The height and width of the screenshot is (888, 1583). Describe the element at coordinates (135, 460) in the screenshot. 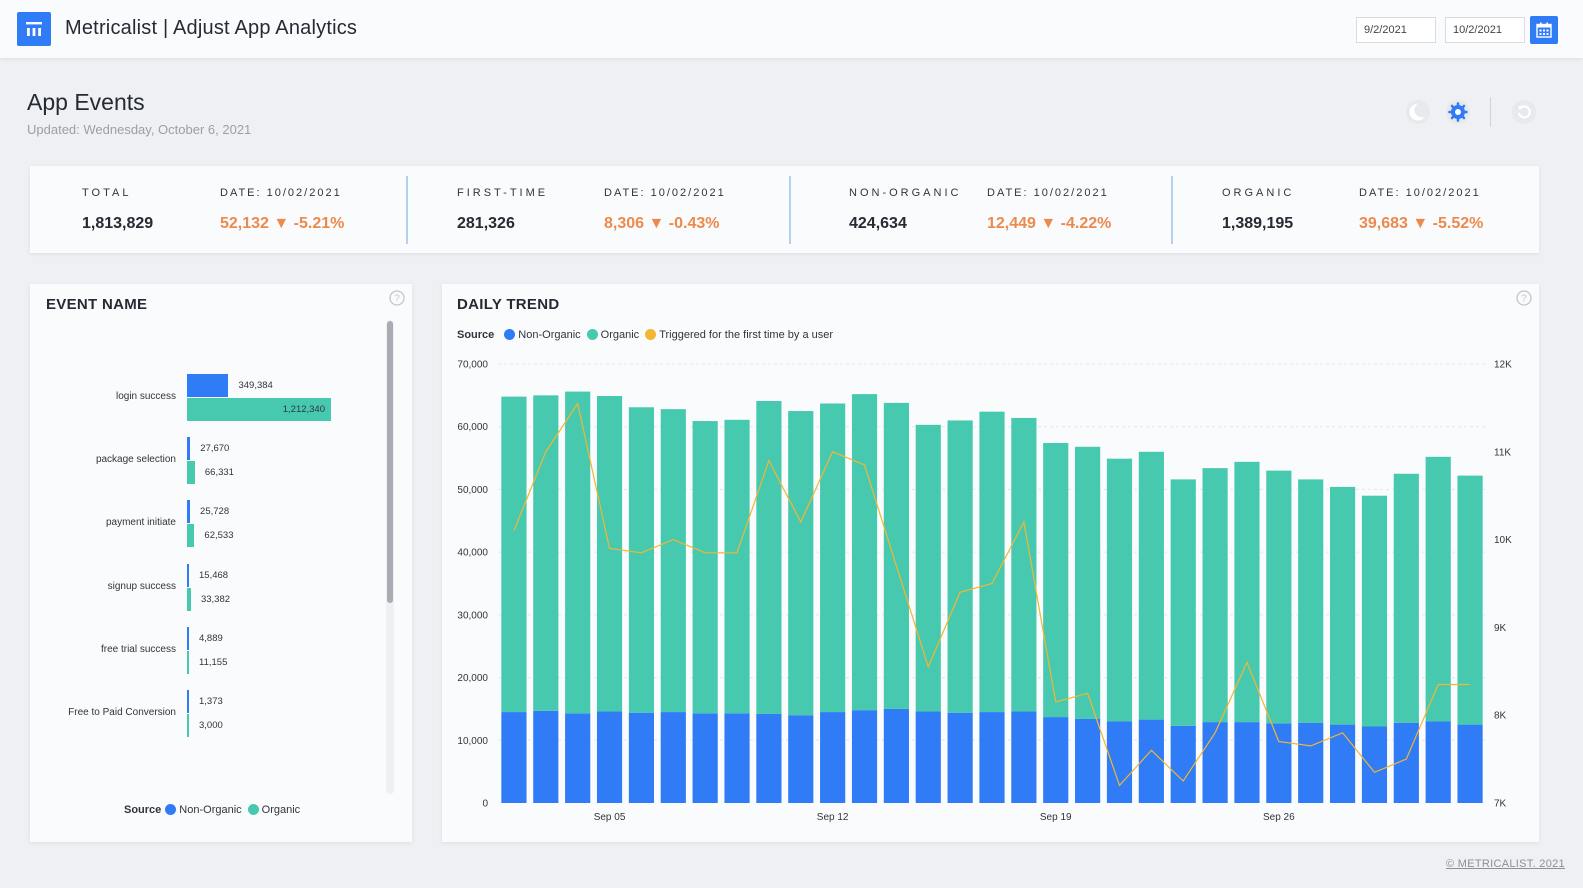

I see `event-category-label: package selection` at that location.